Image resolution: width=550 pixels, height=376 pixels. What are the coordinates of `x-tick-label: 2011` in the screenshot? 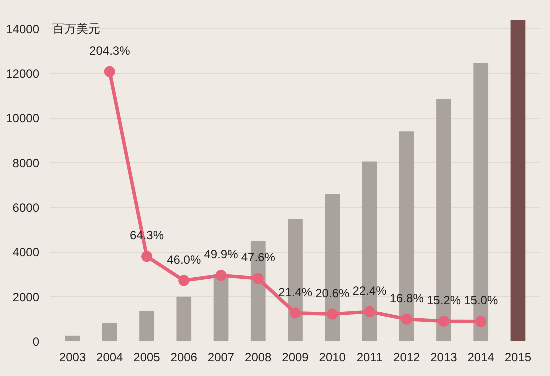 It's located at (369, 357).